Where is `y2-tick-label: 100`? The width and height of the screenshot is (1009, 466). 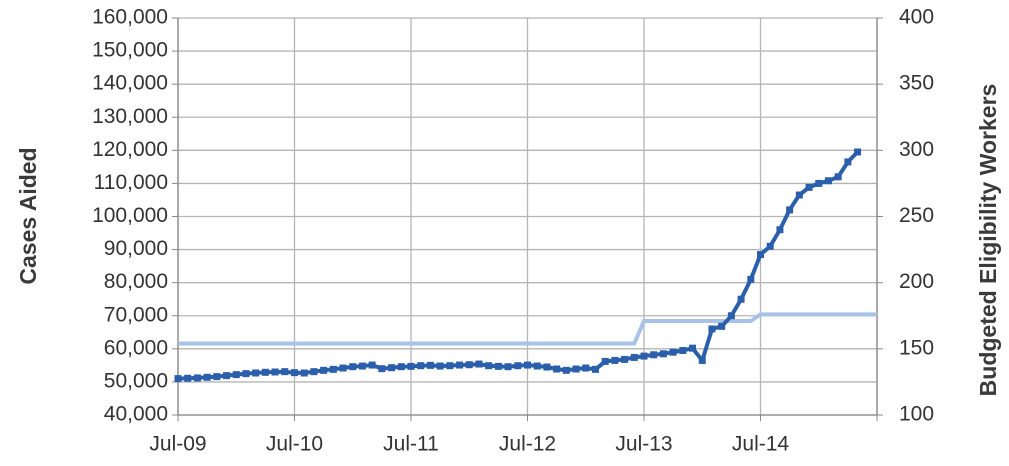
y2-tick-label: 100 is located at coordinates (916, 414).